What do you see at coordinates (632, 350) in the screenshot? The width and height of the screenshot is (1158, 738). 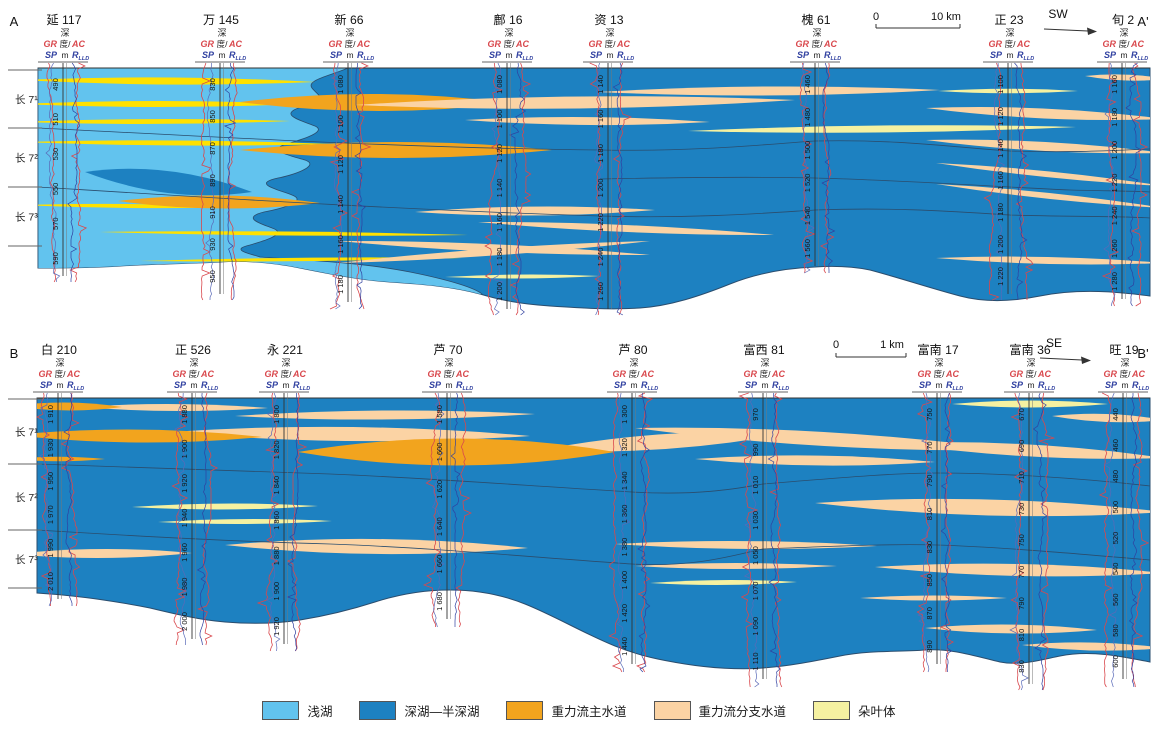 I see `well-name: 芦 80` at bounding box center [632, 350].